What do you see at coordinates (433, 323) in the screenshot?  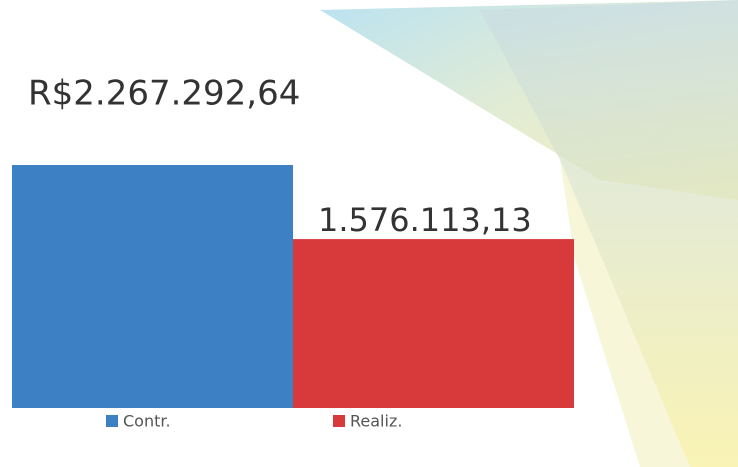 I see `bar` at bounding box center [433, 323].